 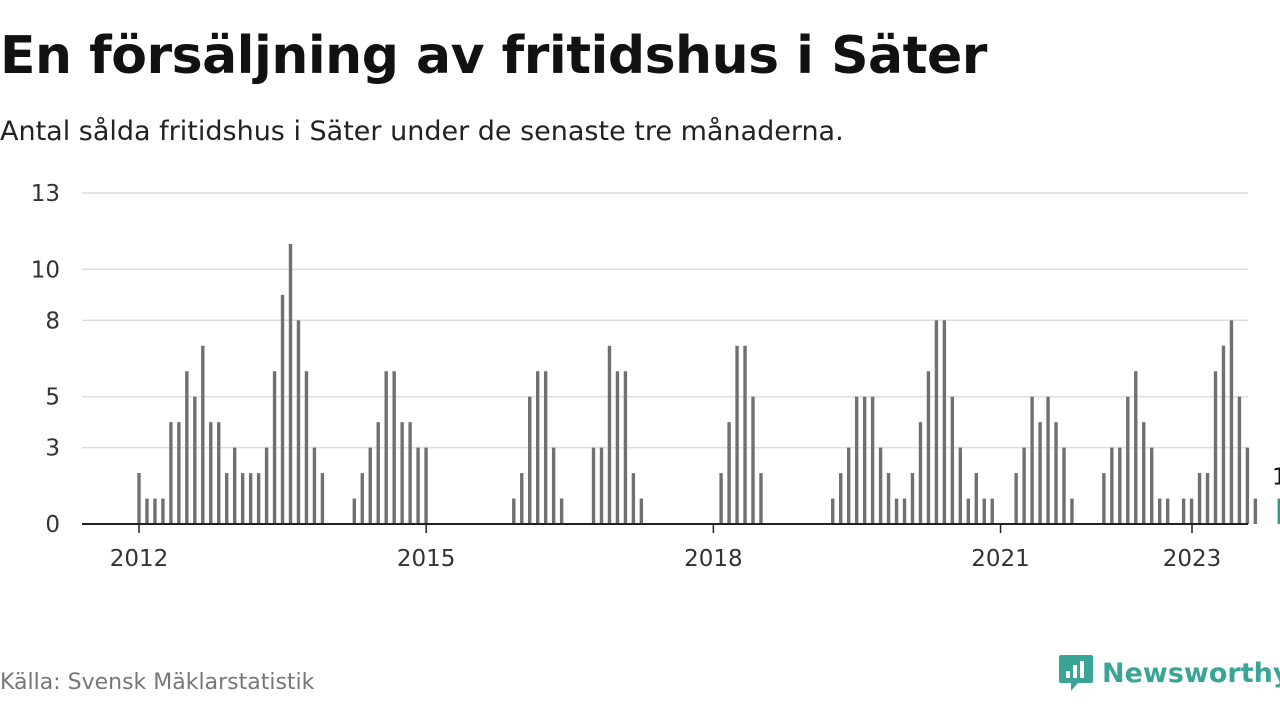 I want to click on last-value-label: 1, so click(x=1276, y=478).